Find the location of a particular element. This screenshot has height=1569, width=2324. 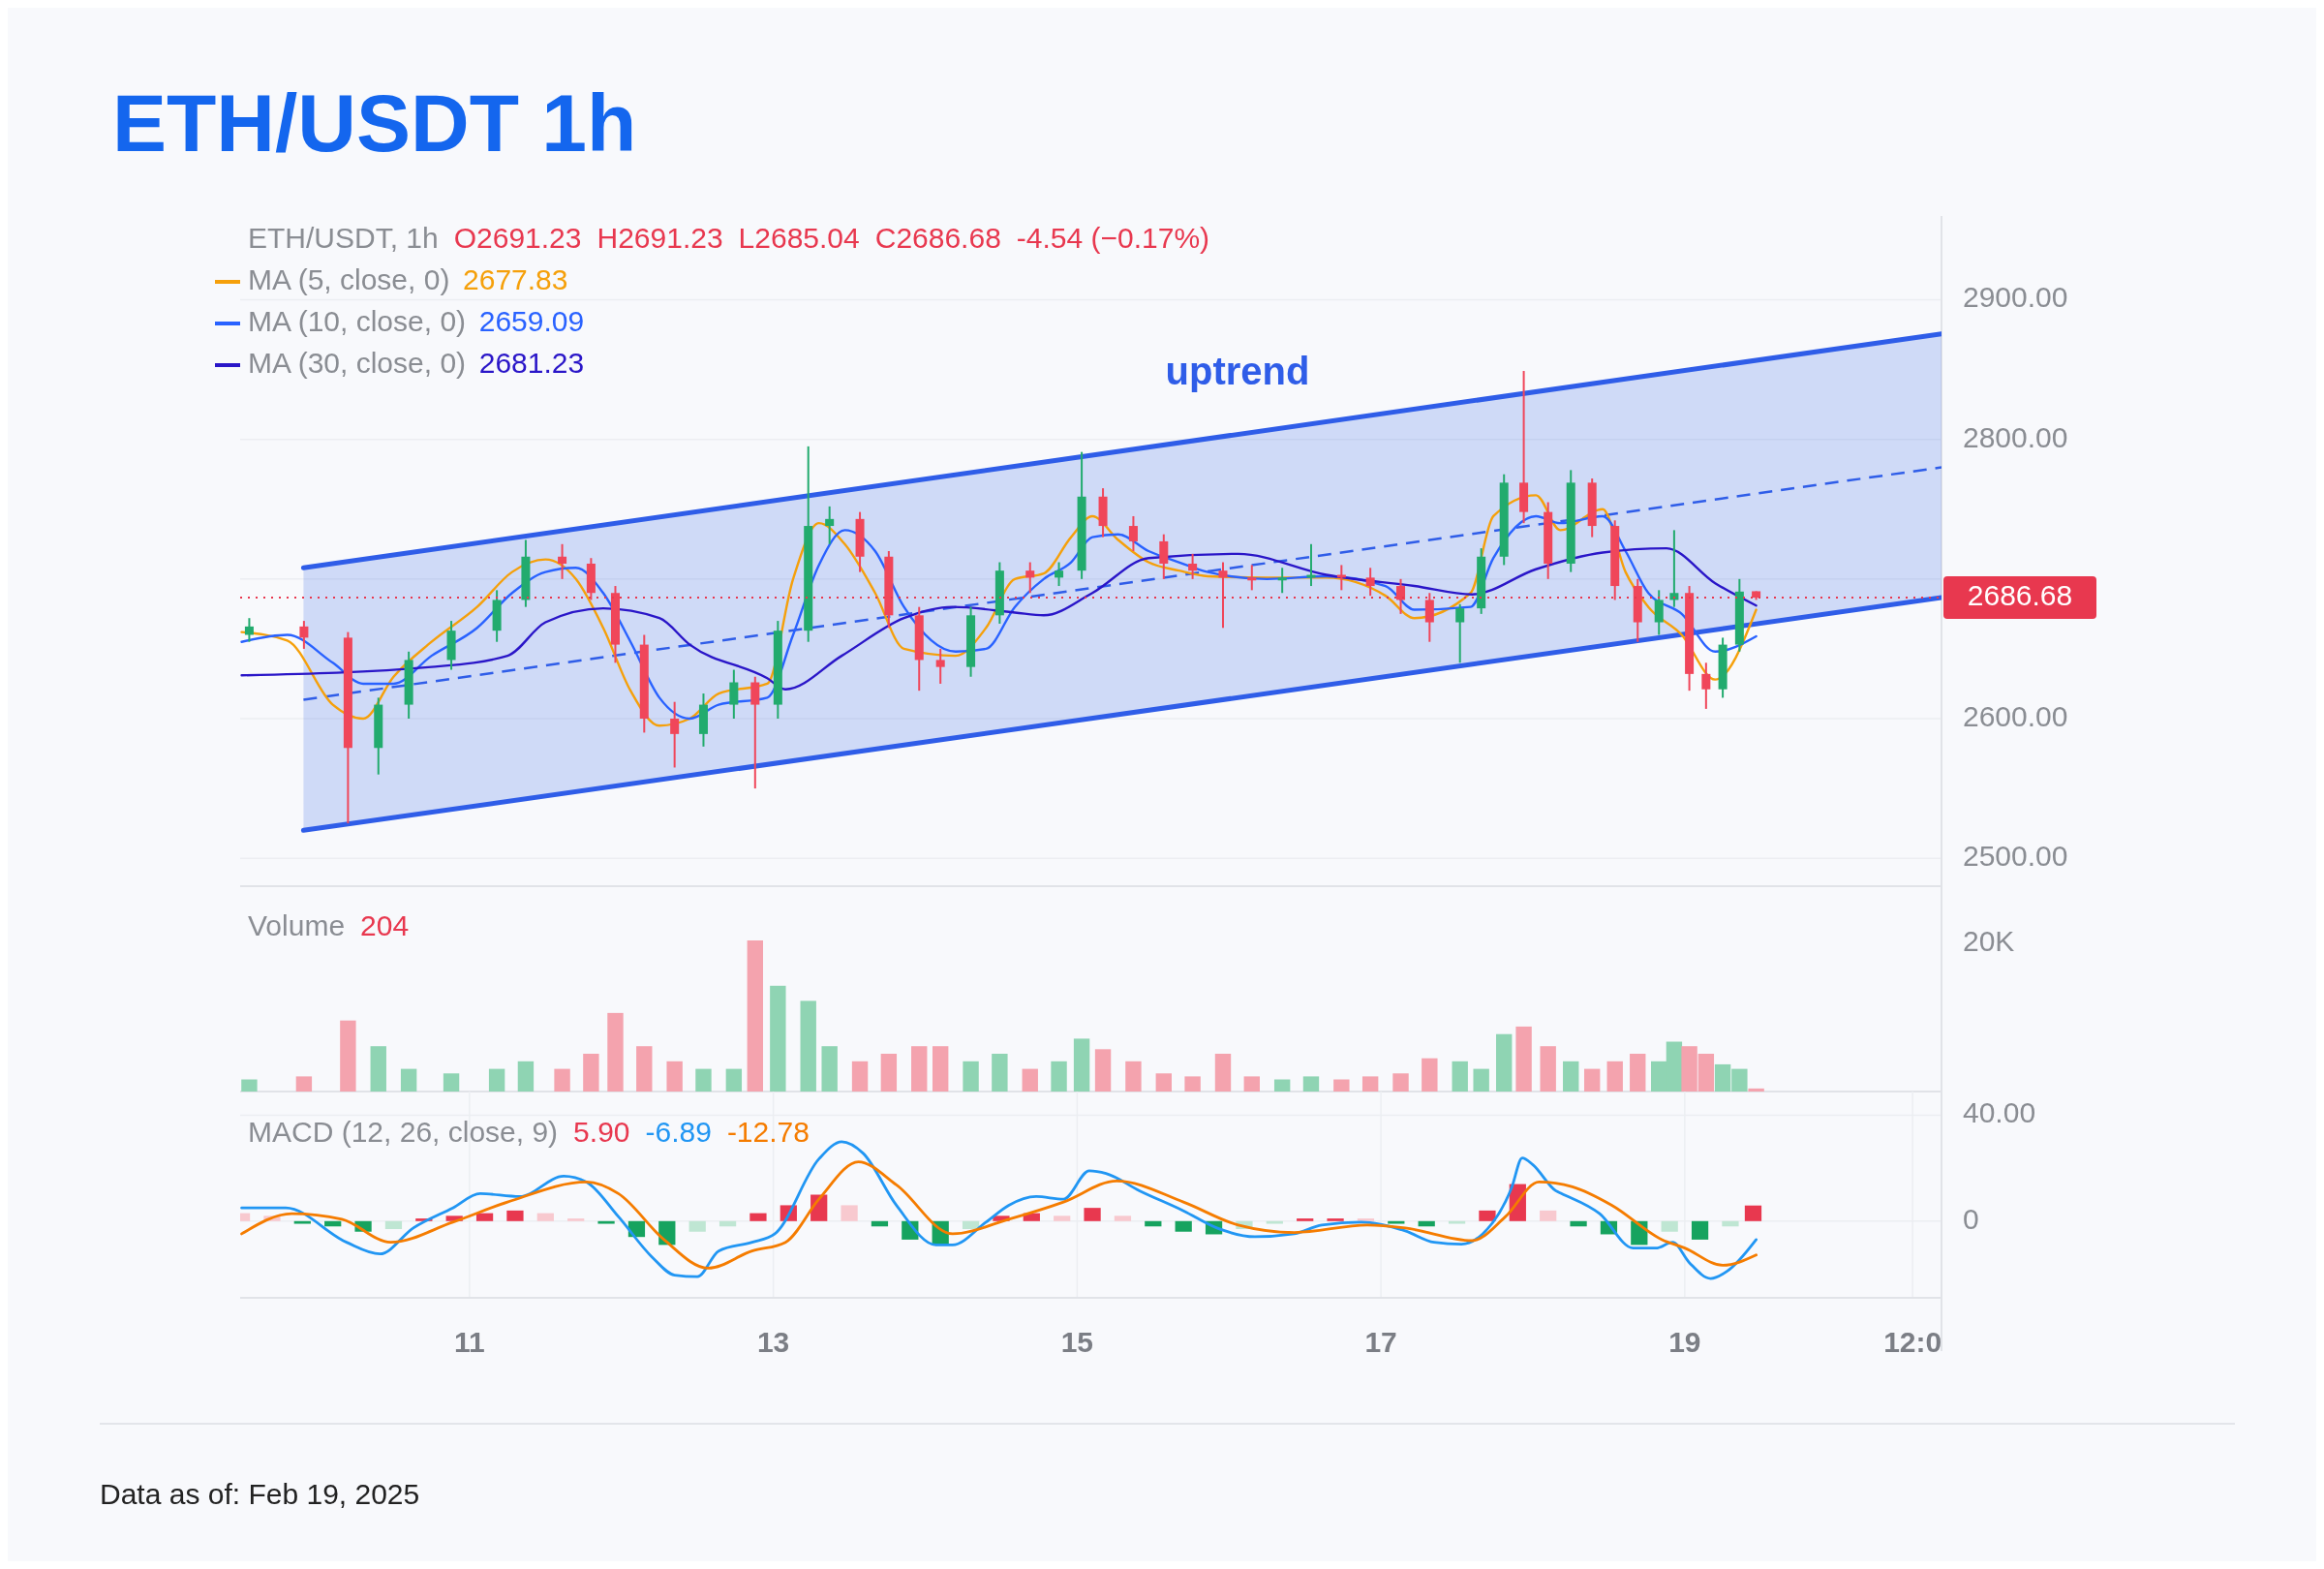

ref-line-label: 2686.68 is located at coordinates (2020, 594).